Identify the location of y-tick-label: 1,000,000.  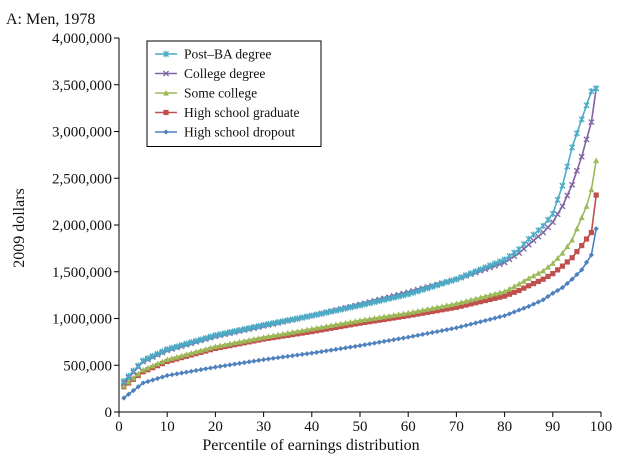
(82, 320).